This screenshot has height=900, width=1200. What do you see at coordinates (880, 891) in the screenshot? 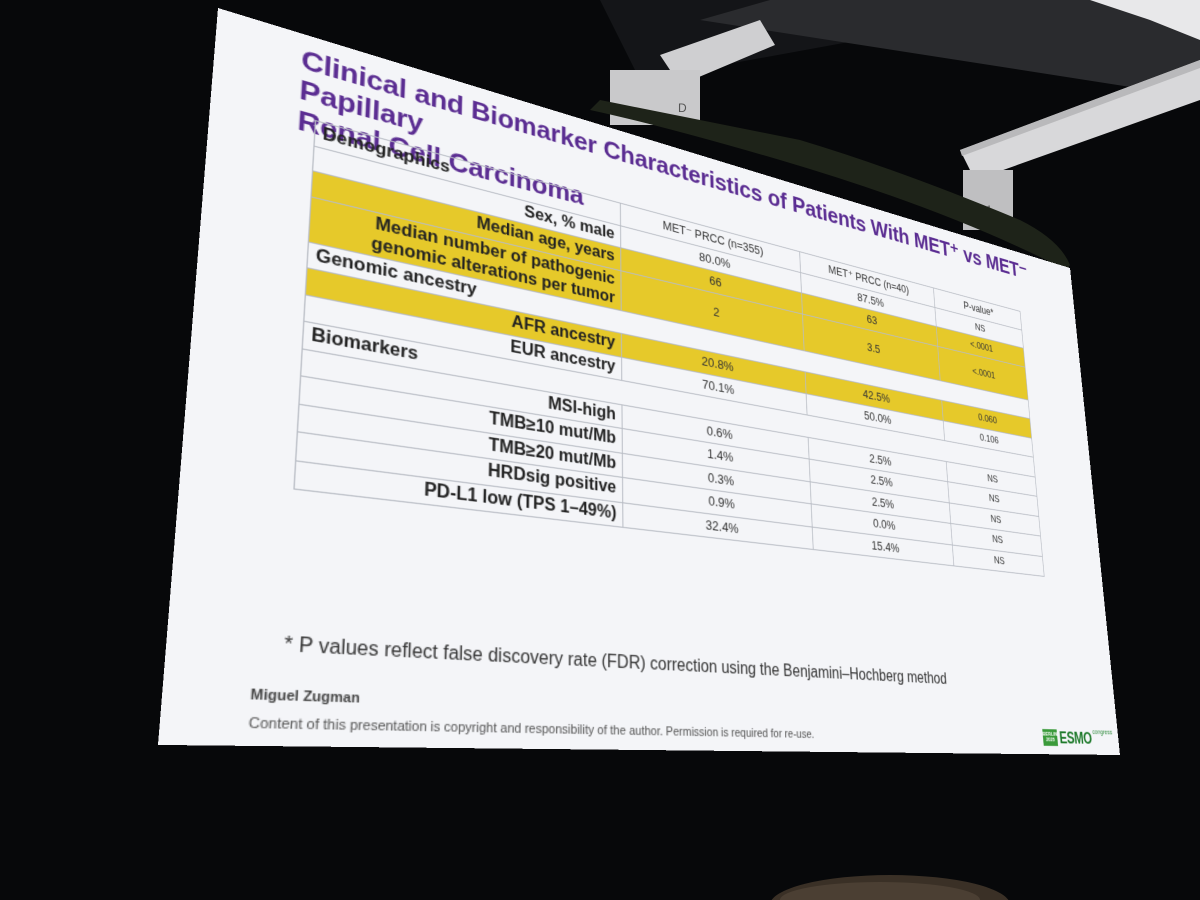
I see `audience-hair` at bounding box center [880, 891].